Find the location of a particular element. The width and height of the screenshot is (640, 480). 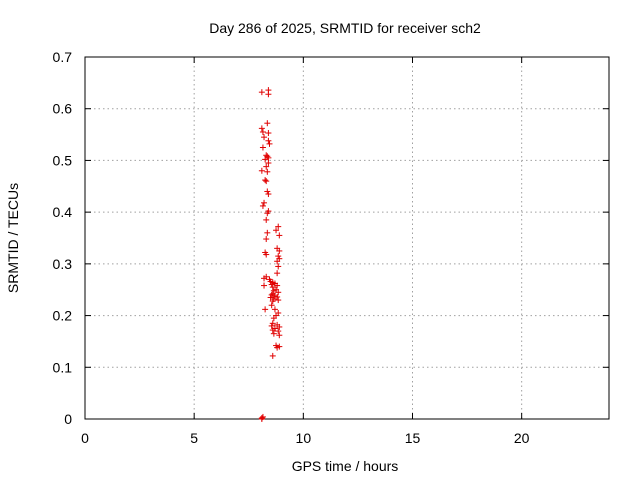

y-tick-label: 0.7 is located at coordinates (63, 57).